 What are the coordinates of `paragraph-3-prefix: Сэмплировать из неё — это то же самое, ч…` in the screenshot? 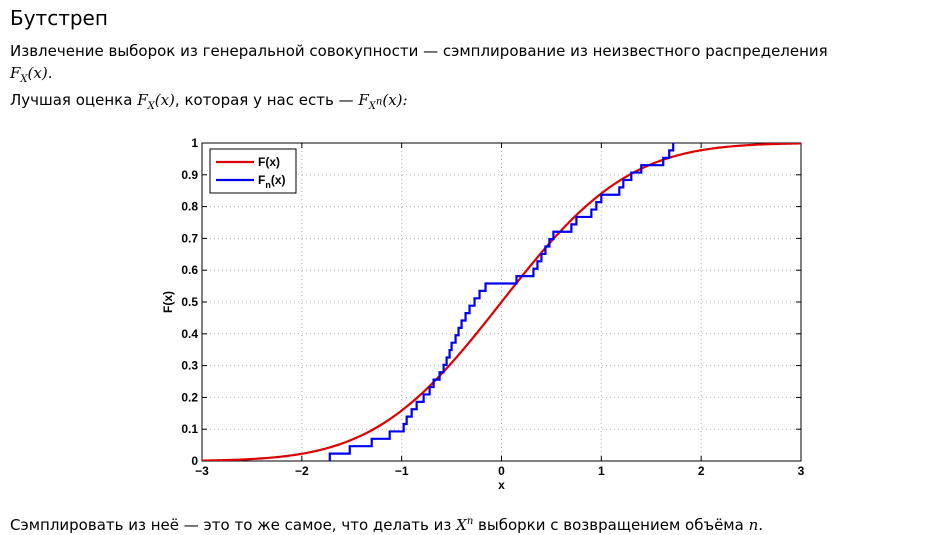 It's located at (231, 525).